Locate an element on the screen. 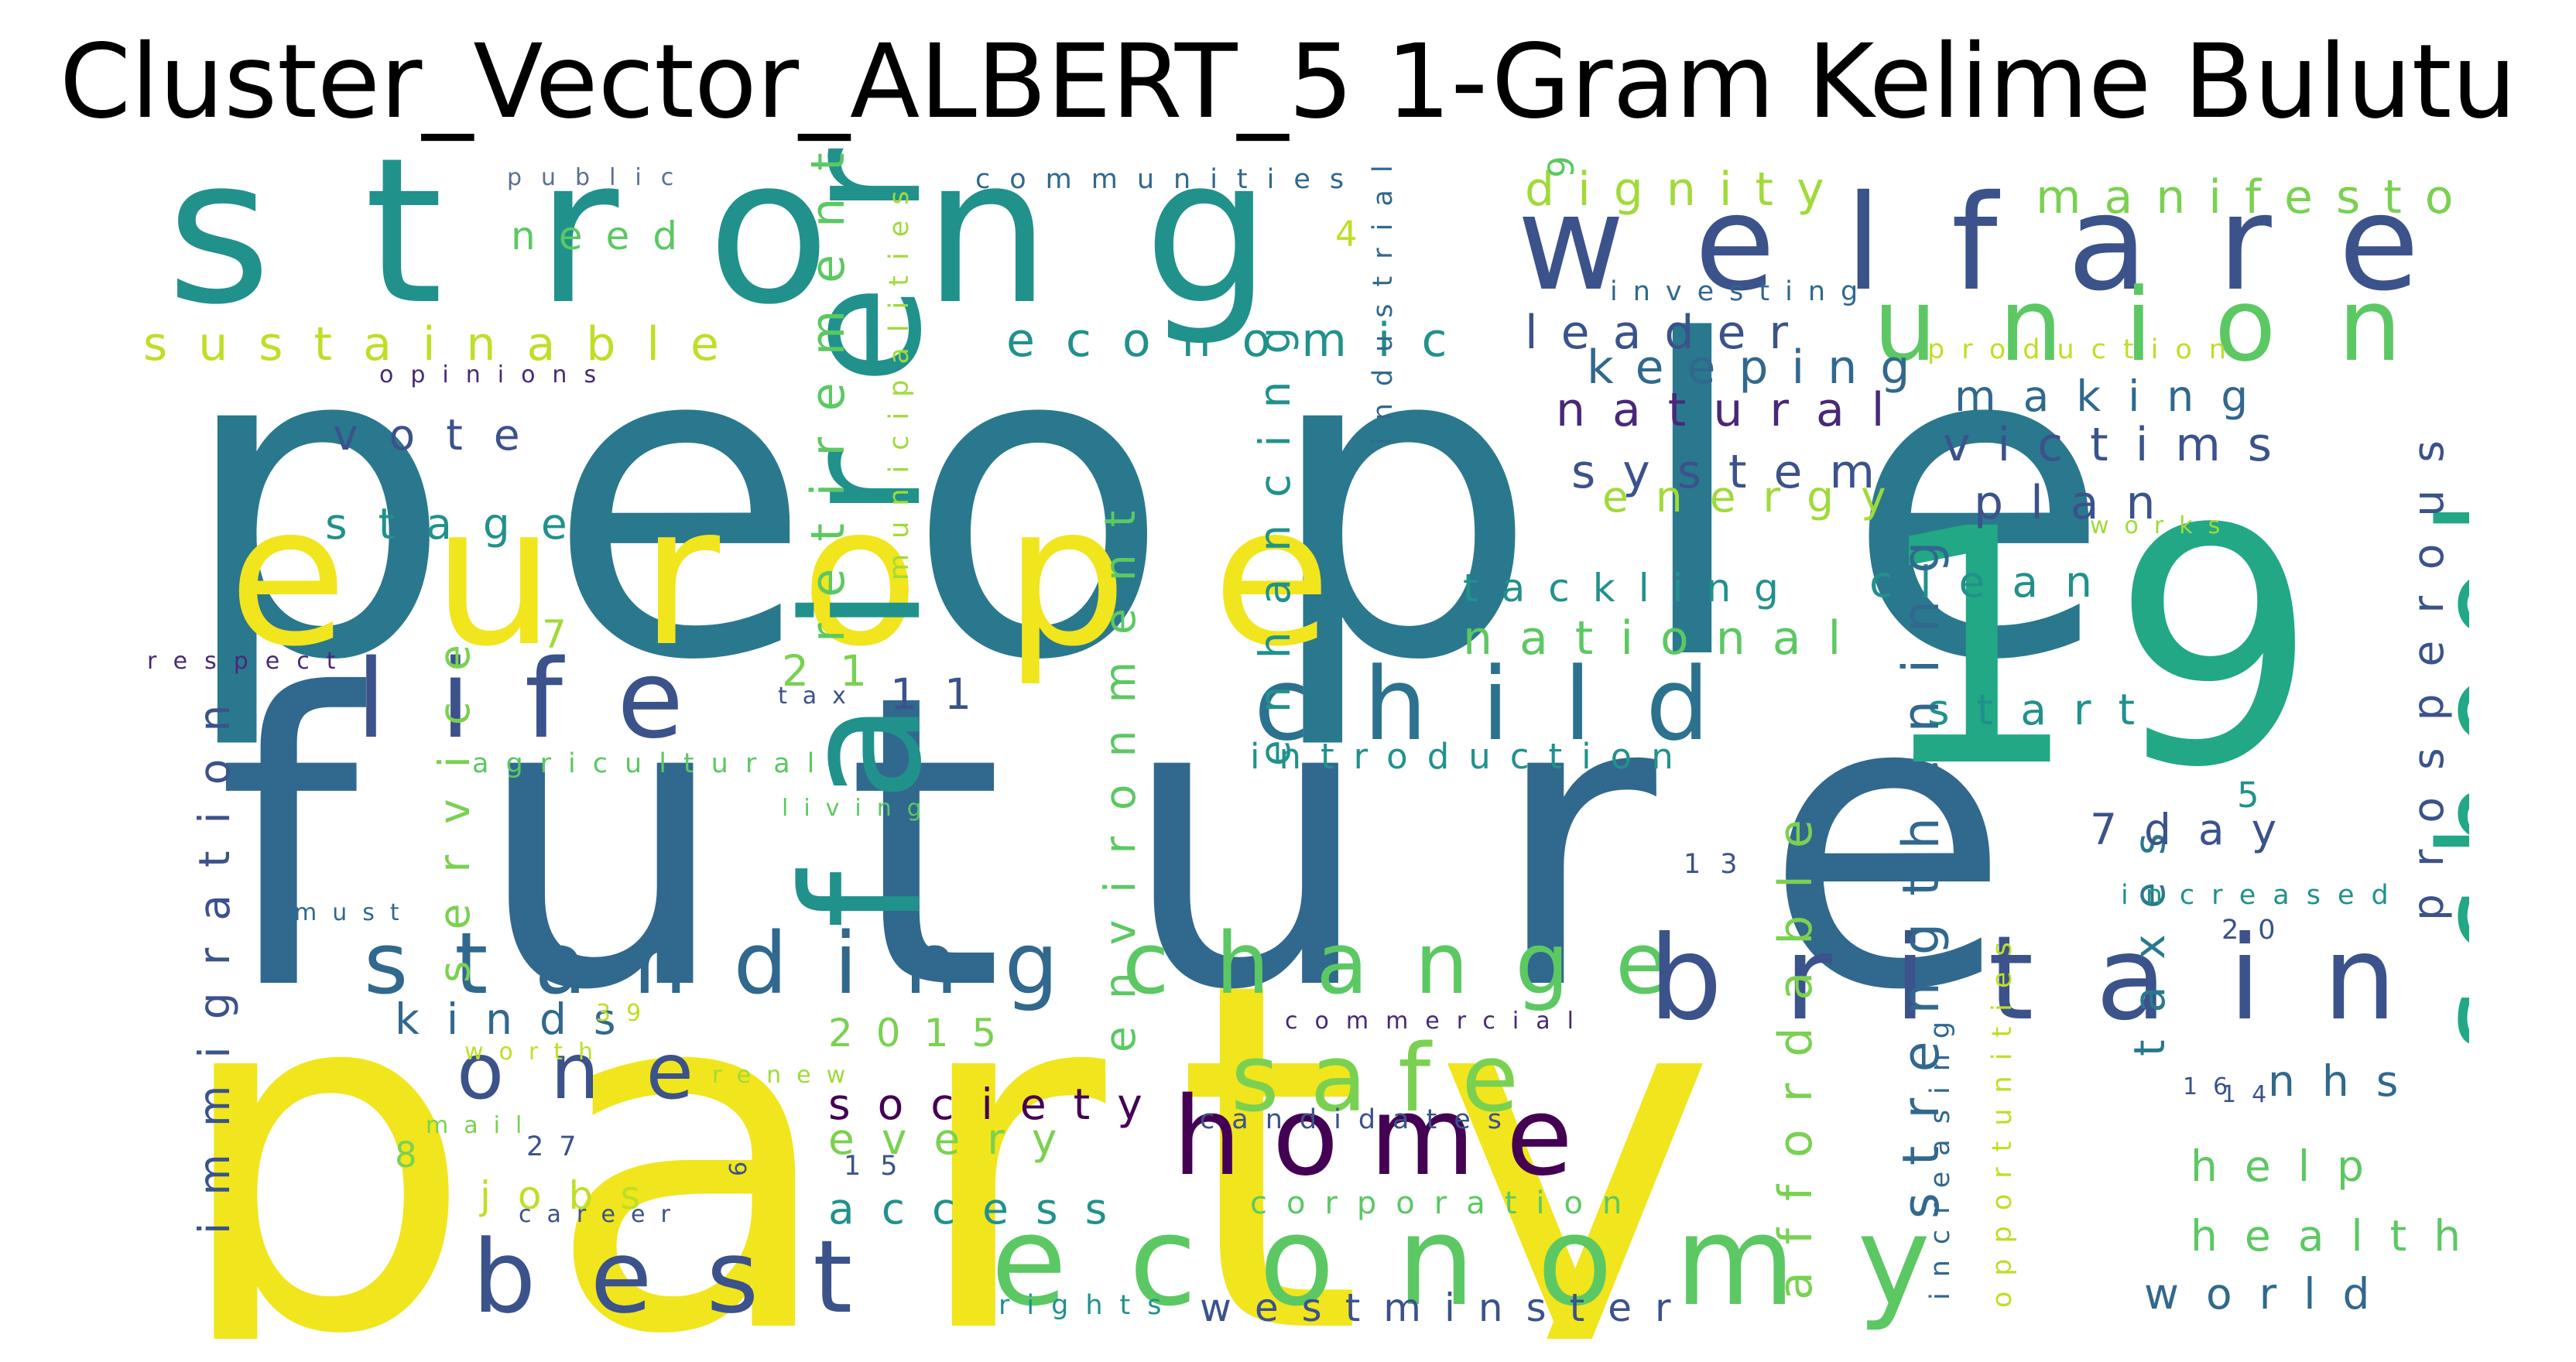  cloud-word: 6 is located at coordinates (738, 1160).